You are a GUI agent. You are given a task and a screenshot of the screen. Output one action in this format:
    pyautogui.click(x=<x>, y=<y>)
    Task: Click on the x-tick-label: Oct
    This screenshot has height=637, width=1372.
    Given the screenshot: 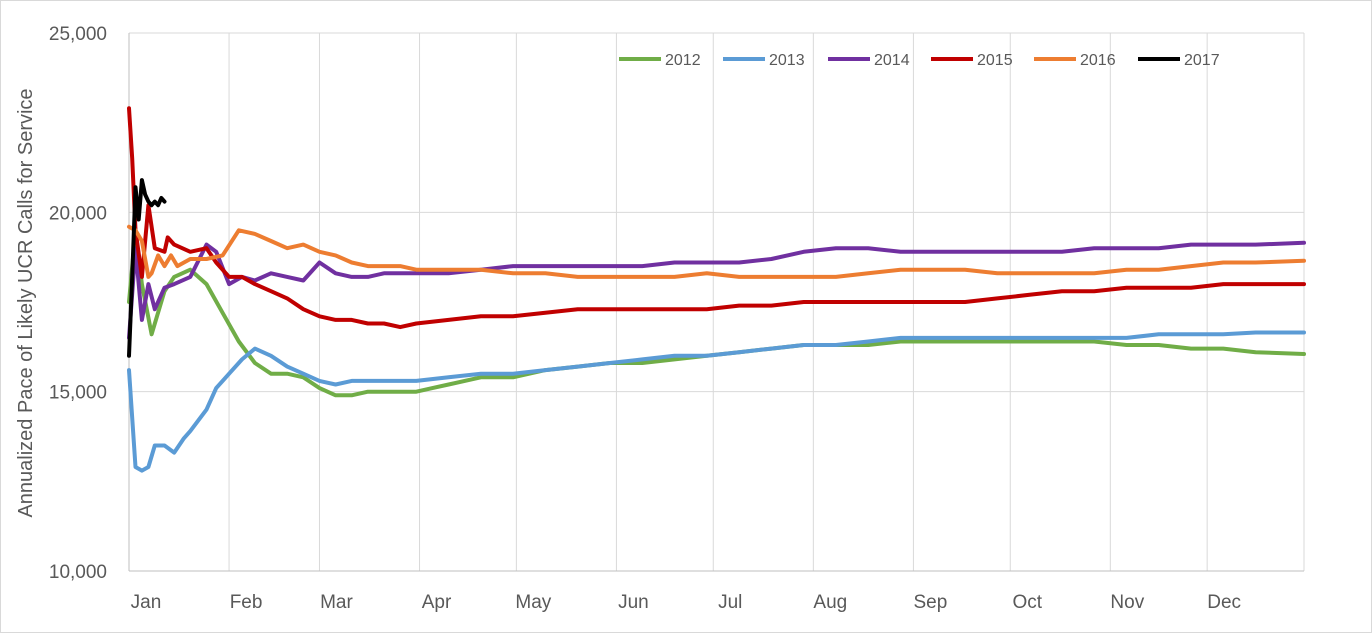 What is the action you would take?
    pyautogui.click(x=1027, y=602)
    